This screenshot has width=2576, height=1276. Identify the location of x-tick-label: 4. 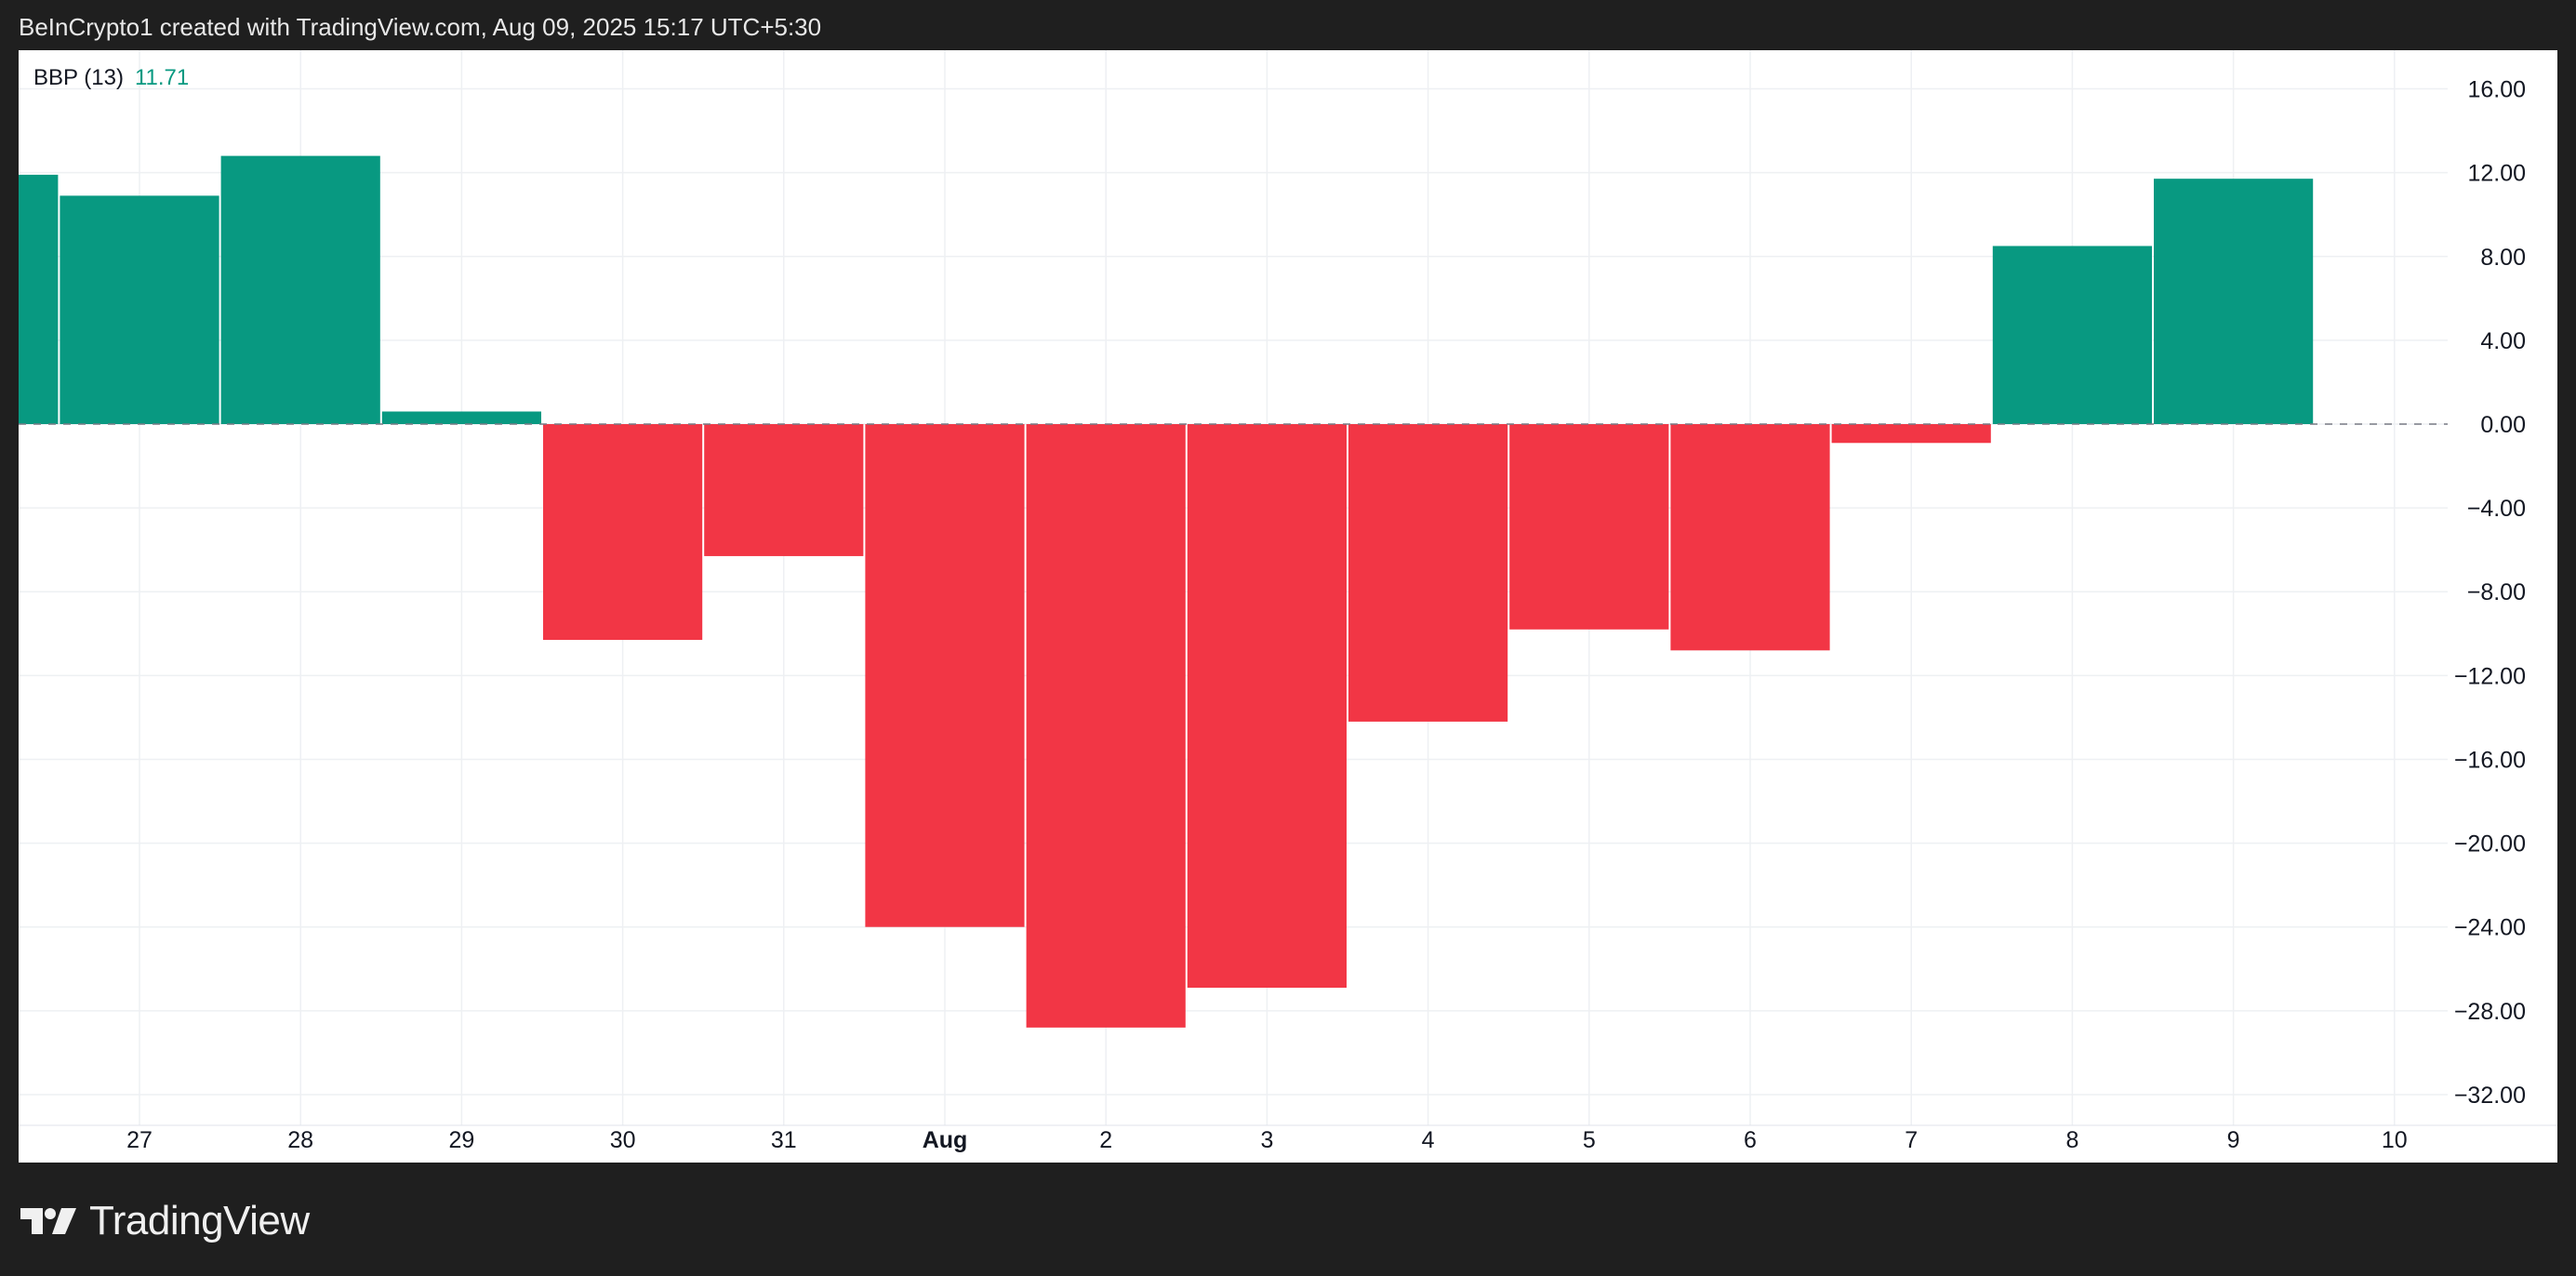
(1428, 1140).